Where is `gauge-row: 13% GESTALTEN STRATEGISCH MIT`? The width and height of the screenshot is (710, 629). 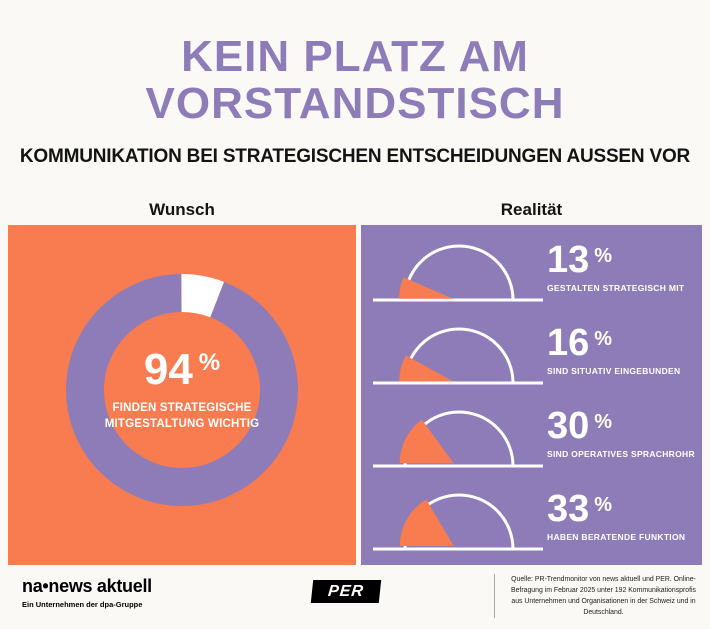
gauge-row: 13% GESTALTEN STRATEGISCH MIT is located at coordinates (531, 272).